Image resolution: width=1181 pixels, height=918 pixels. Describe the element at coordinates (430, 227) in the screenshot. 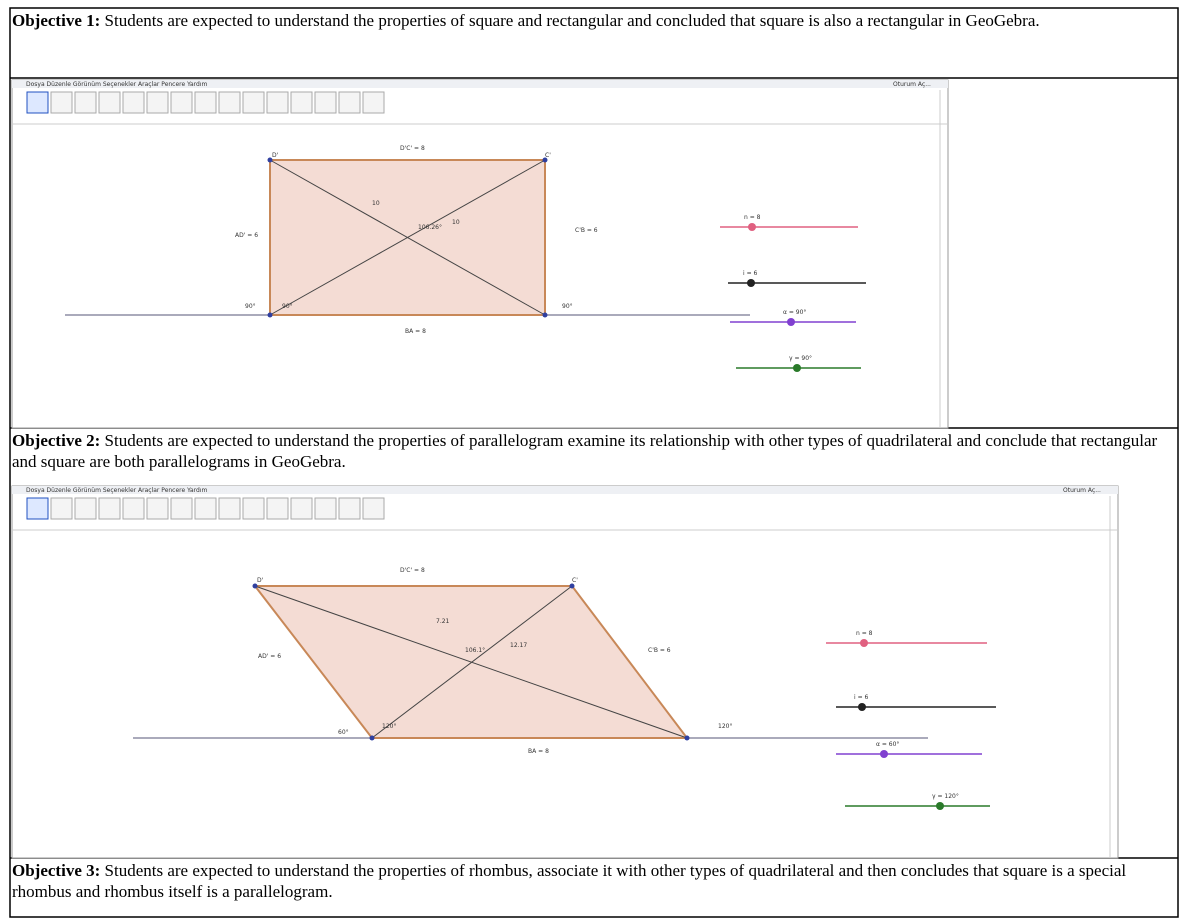

I see `geo-label: 106.26°` at that location.